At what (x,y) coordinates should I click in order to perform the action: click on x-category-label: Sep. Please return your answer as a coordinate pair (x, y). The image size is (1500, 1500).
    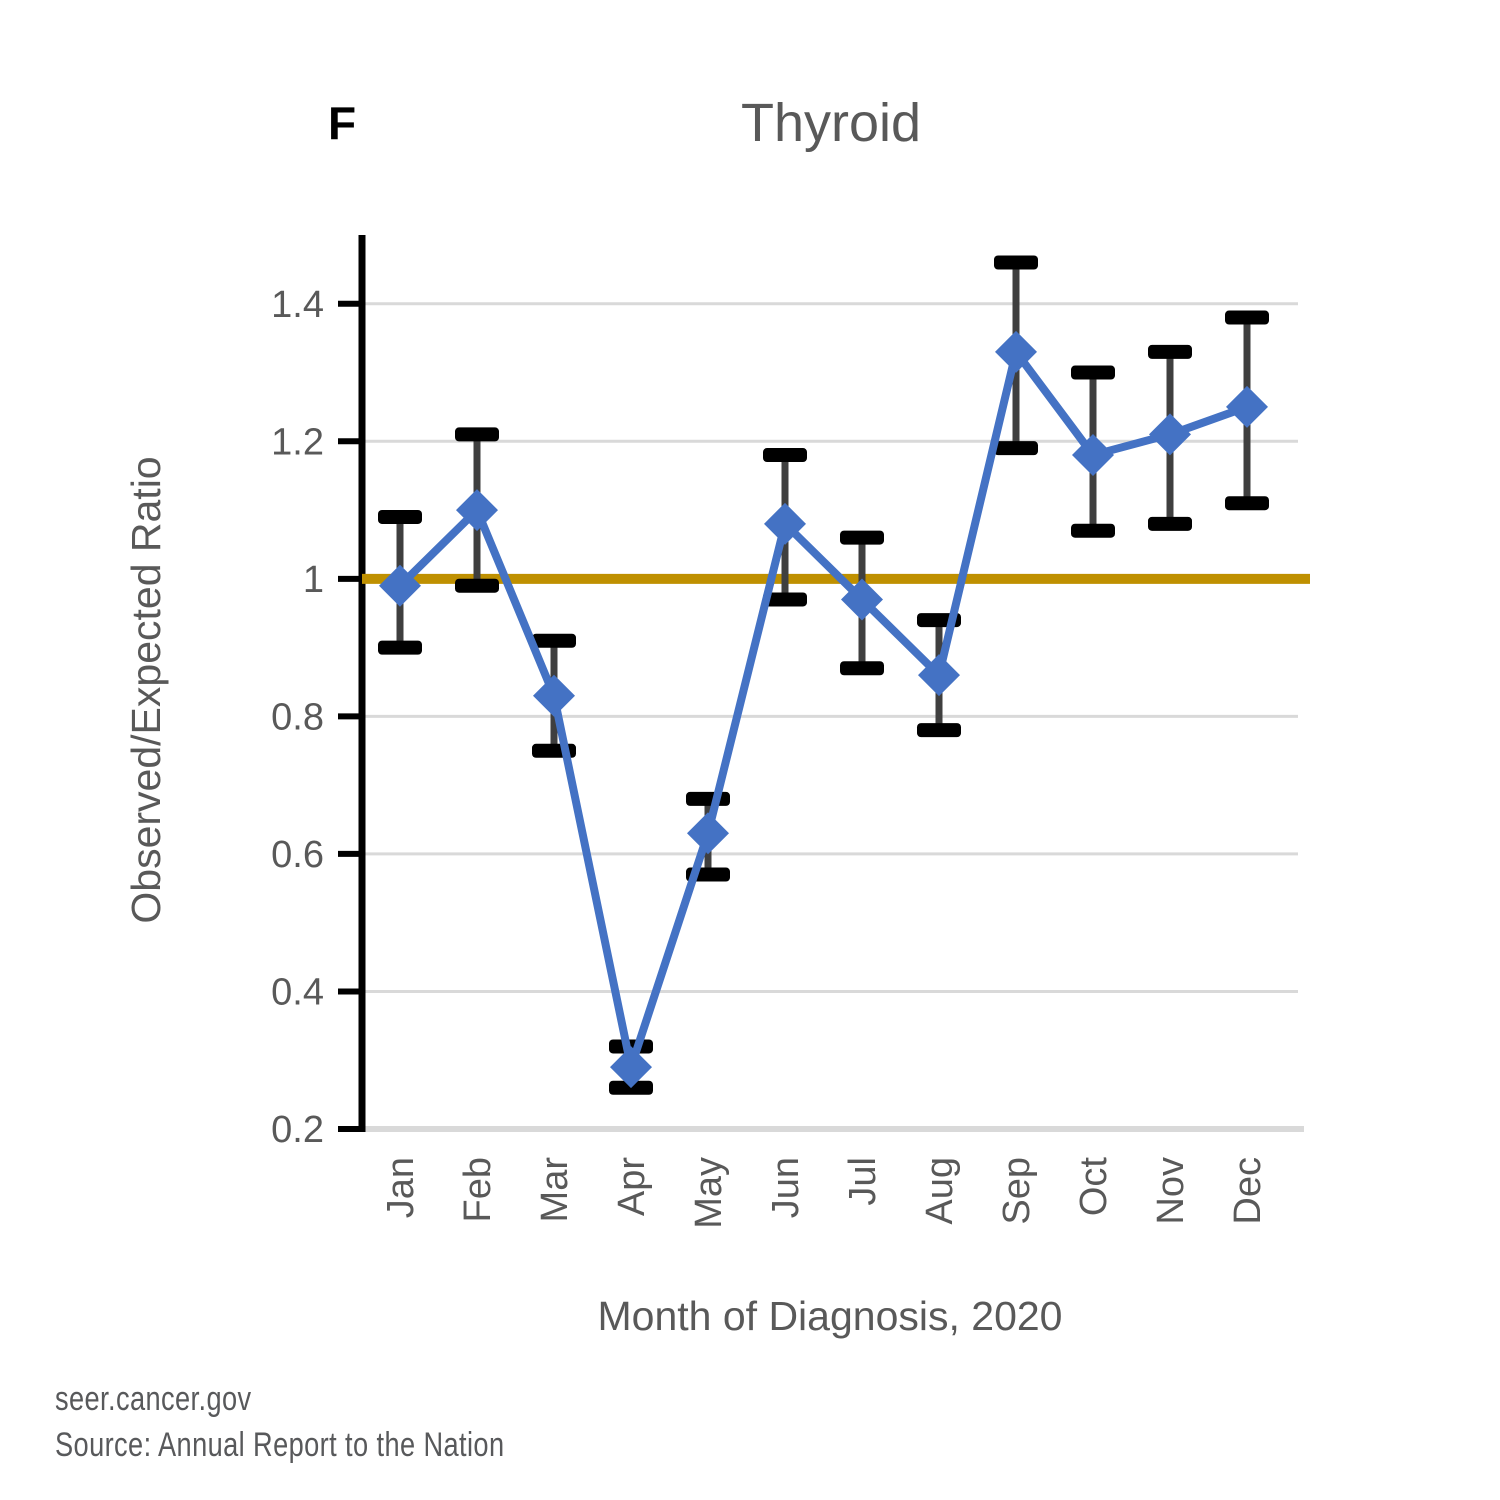
    Looking at the image, I should click on (1017, 1191).